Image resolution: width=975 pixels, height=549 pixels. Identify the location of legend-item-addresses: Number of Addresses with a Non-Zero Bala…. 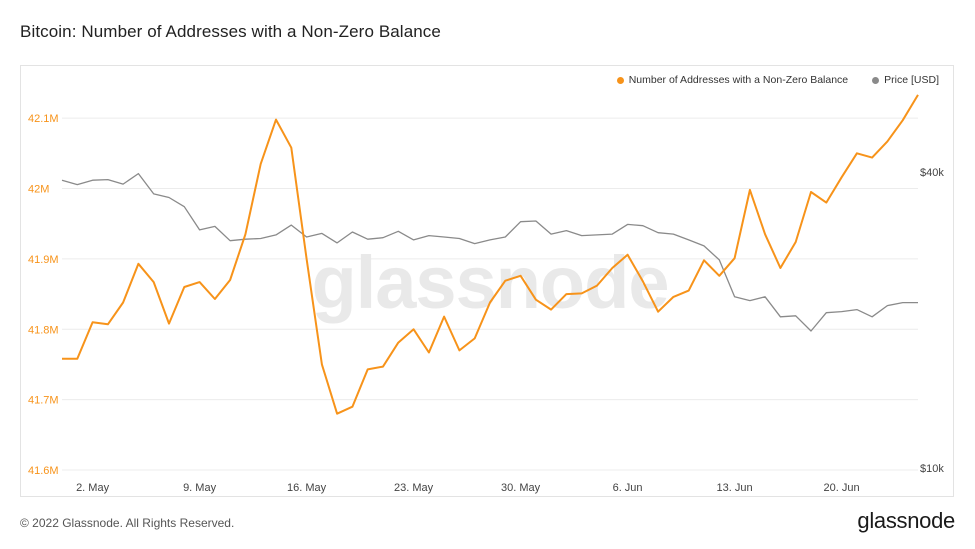
(732, 80).